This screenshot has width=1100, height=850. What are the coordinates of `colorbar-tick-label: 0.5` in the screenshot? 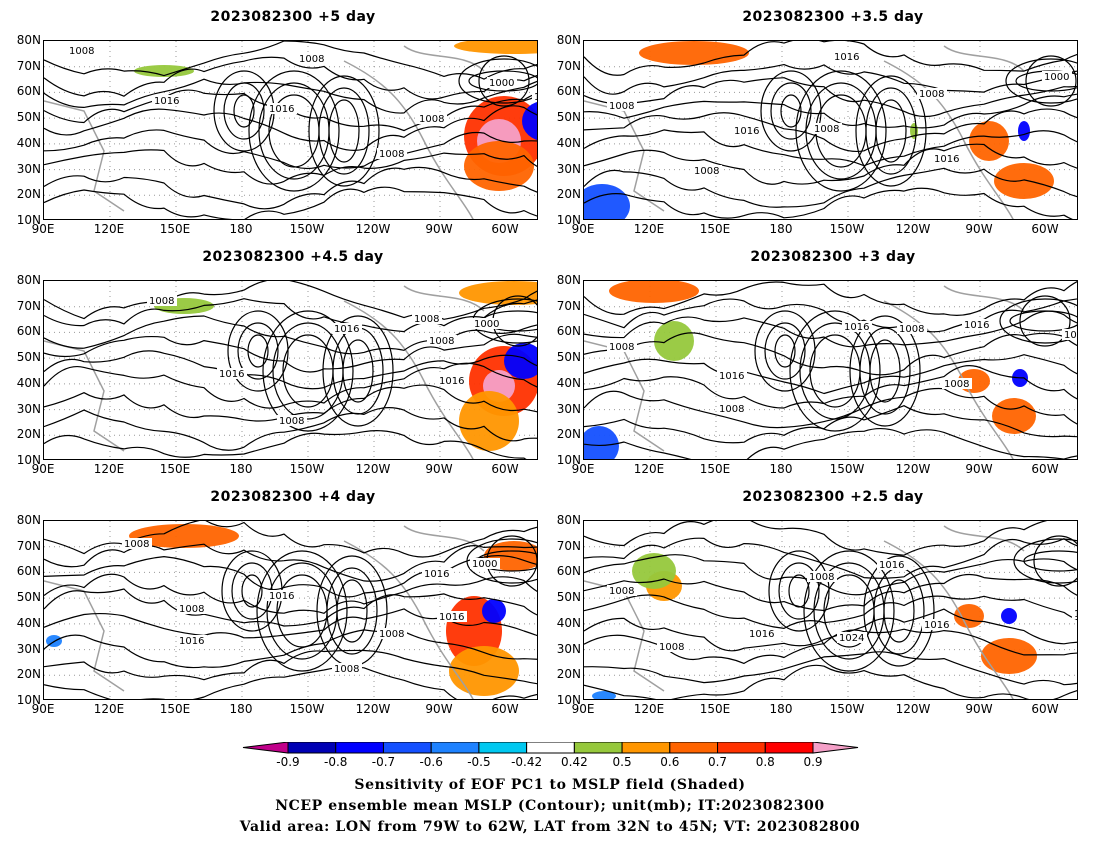 It's located at (622, 762).